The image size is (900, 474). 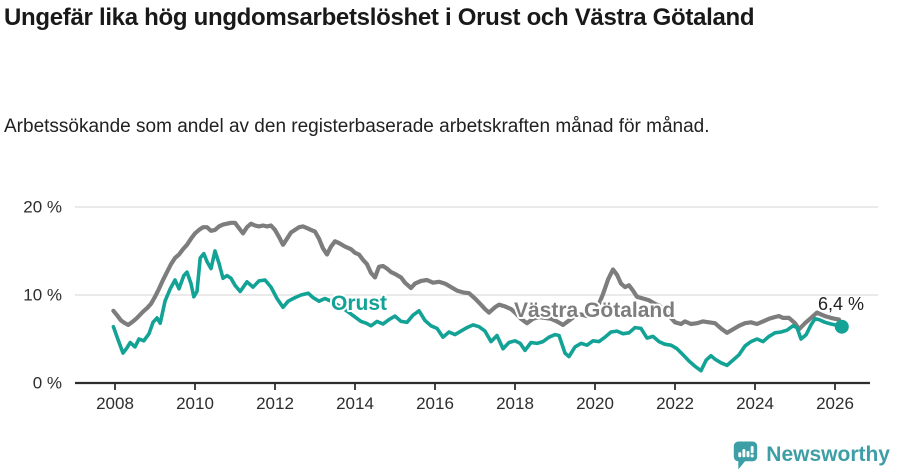 I want to click on x-axis-label-2024: 2024, so click(x=755, y=403).